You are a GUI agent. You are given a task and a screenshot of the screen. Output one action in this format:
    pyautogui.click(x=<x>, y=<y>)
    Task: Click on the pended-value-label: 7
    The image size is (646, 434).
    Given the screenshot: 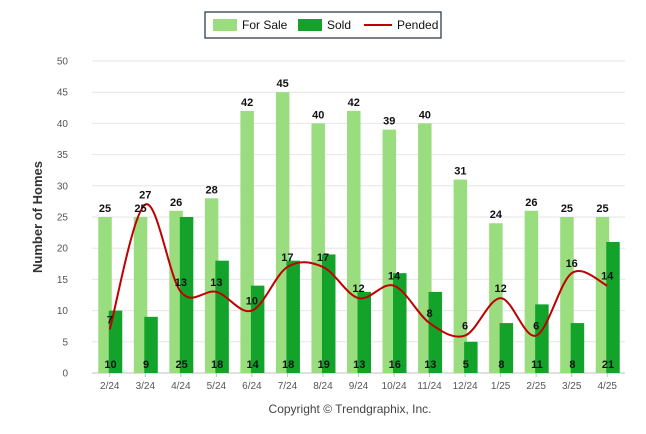 What is the action you would take?
    pyautogui.click(x=110, y=320)
    